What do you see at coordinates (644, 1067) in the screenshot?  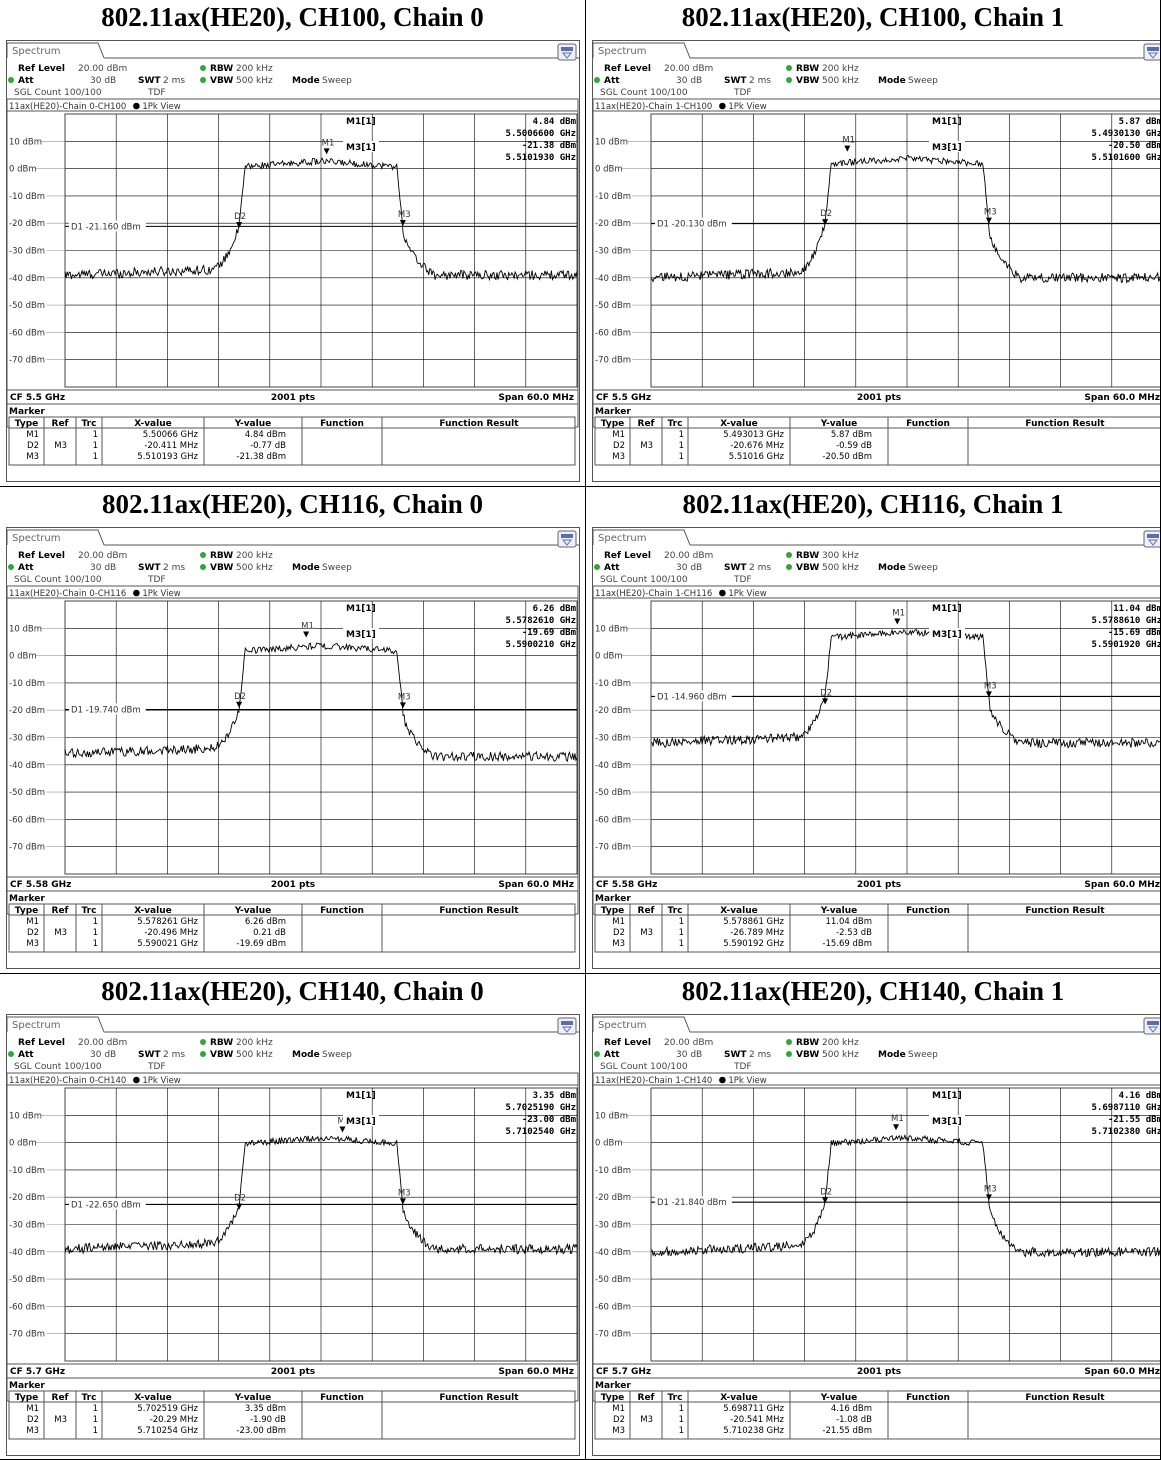 I see `sgl-count: SGL Count 100/100` at bounding box center [644, 1067].